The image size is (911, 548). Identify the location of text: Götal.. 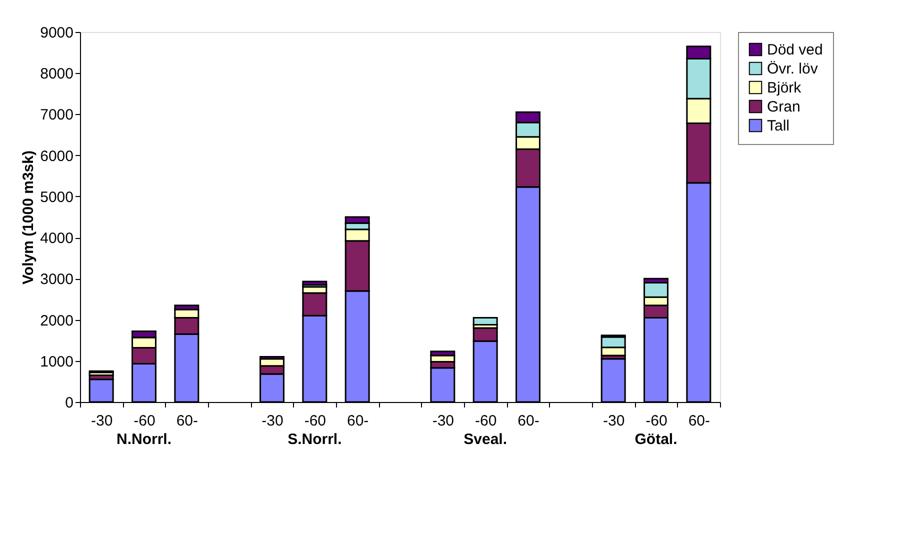
(656, 439).